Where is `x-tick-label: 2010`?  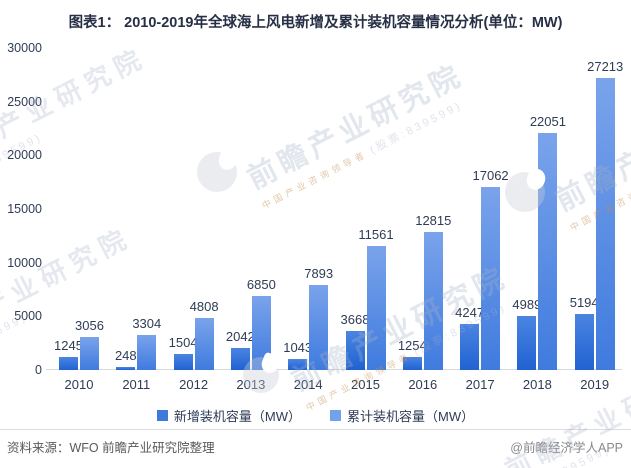 x-tick-label: 2010 is located at coordinates (79, 384).